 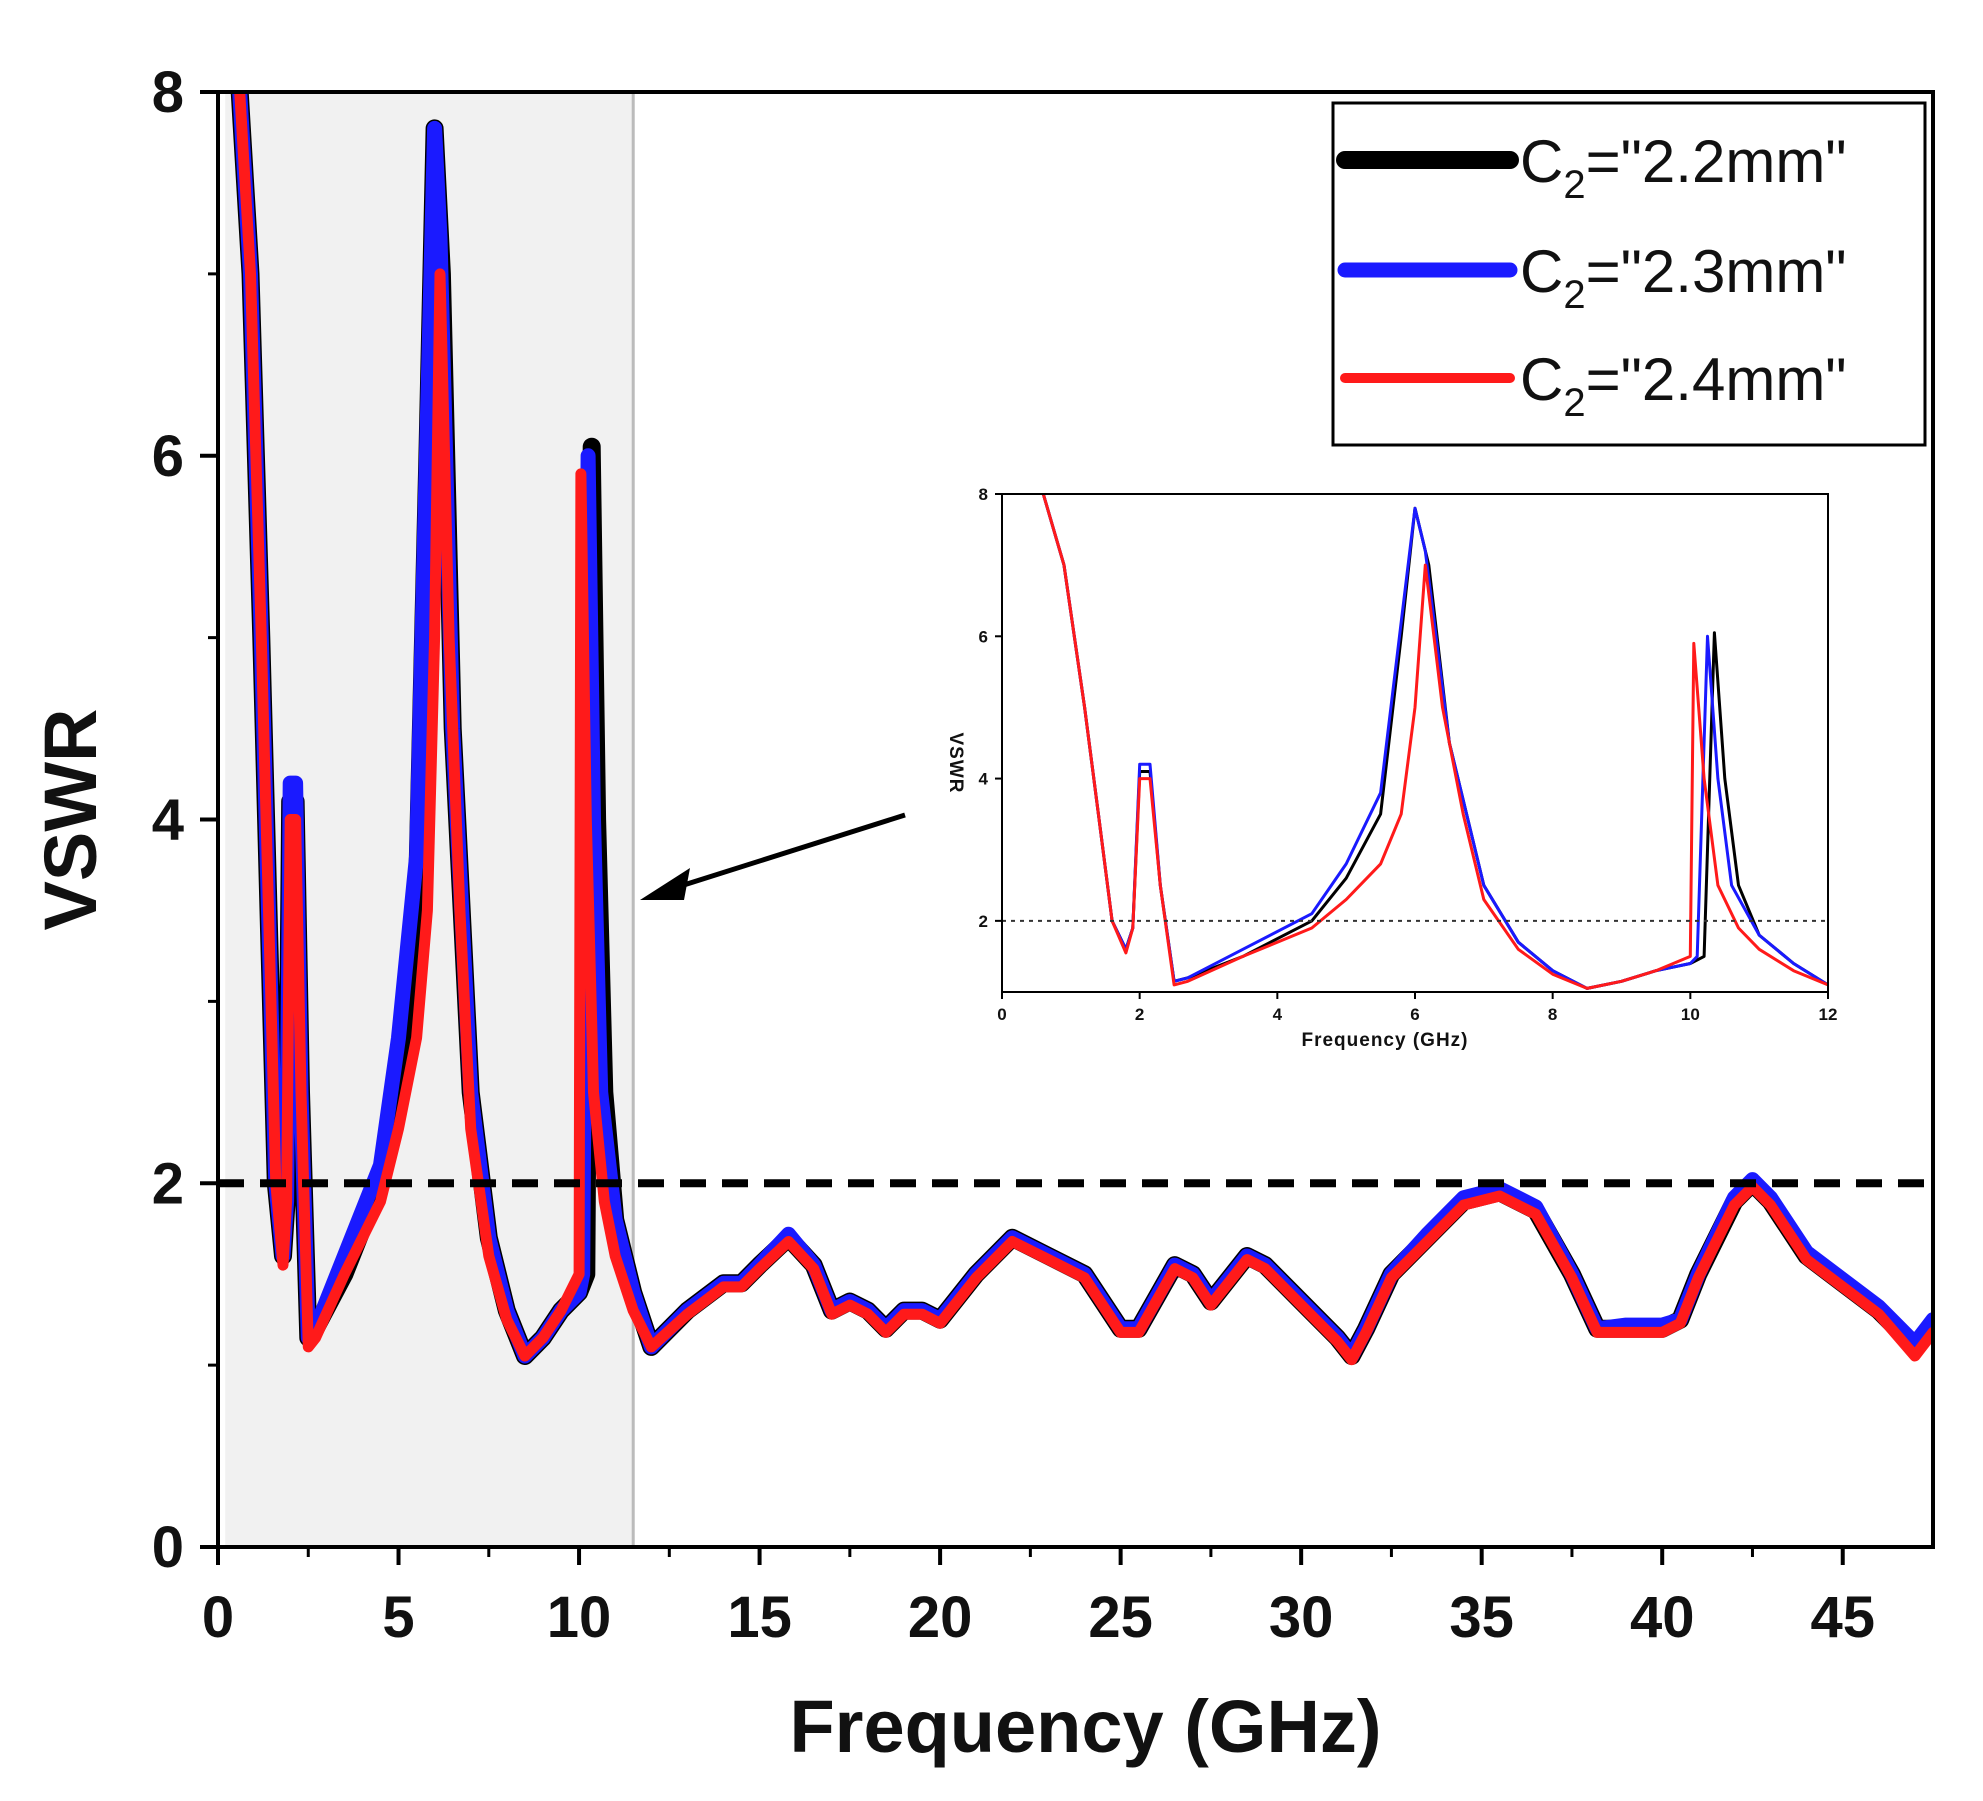 What do you see at coordinates (1683, 385) in the screenshot?
I see `legend-label-3: C2="2.4mm"` at bounding box center [1683, 385].